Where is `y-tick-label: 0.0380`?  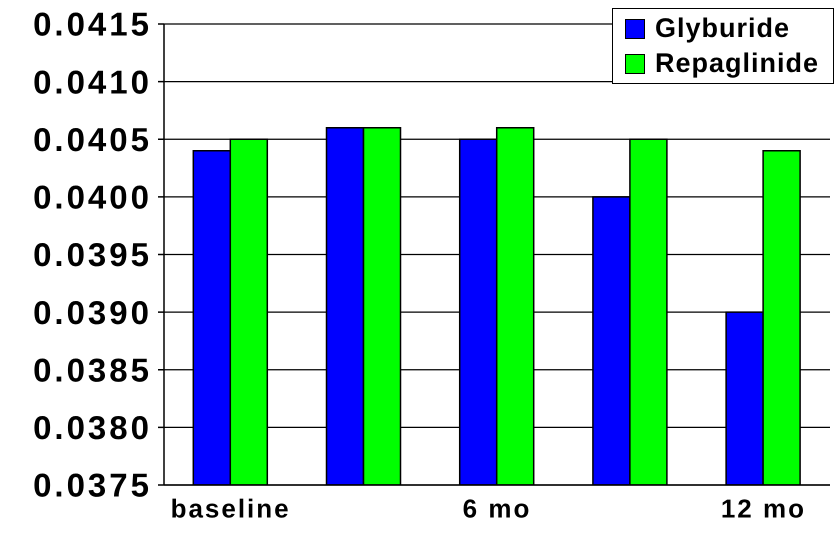 y-tick-label: 0.0380 is located at coordinates (92, 427).